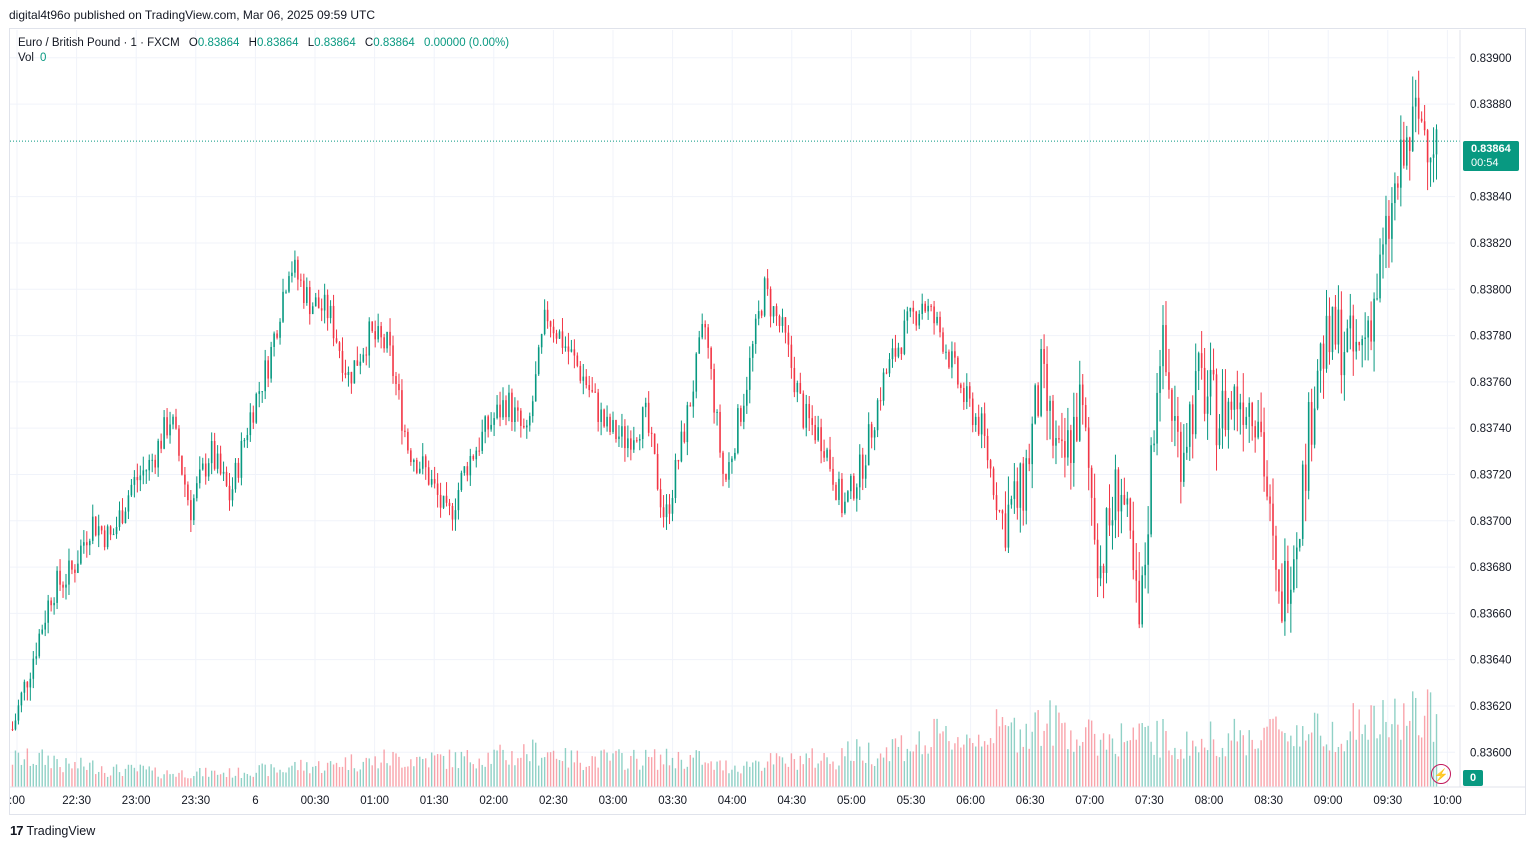  What do you see at coordinates (99, 43) in the screenshot?
I see `symbol-label: Euro / British Pound · 1 · FXCM` at bounding box center [99, 43].